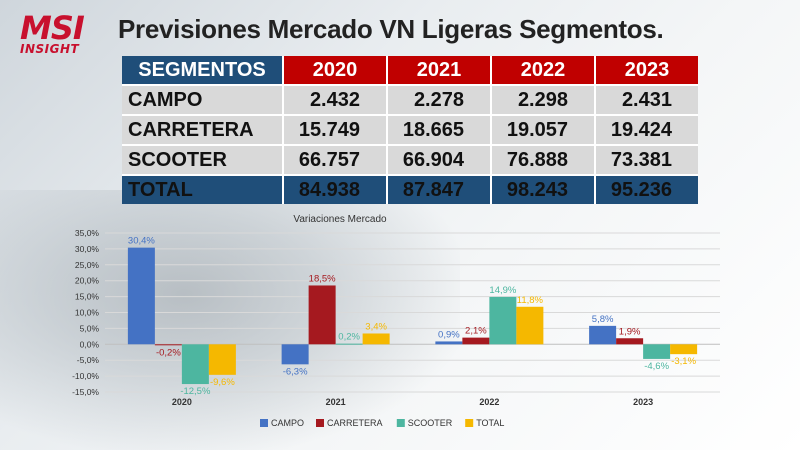 The width and height of the screenshot is (800, 450). What do you see at coordinates (349, 344) in the screenshot?
I see `bar-scooter-2021` at bounding box center [349, 344].